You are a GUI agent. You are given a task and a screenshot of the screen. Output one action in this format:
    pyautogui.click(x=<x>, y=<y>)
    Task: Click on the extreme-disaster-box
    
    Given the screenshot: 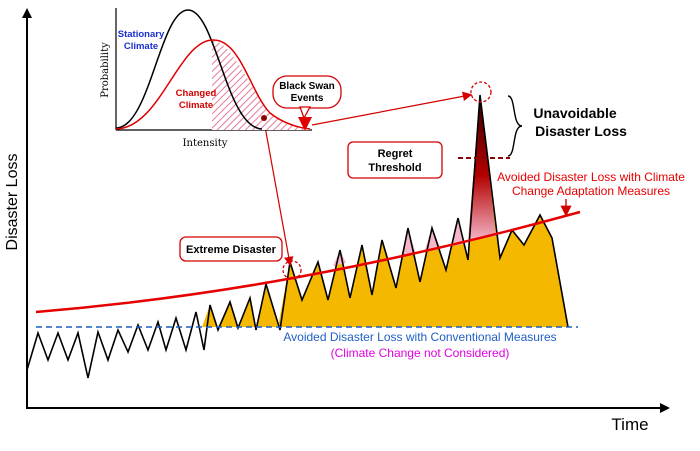 What is the action you would take?
    pyautogui.click(x=231, y=249)
    